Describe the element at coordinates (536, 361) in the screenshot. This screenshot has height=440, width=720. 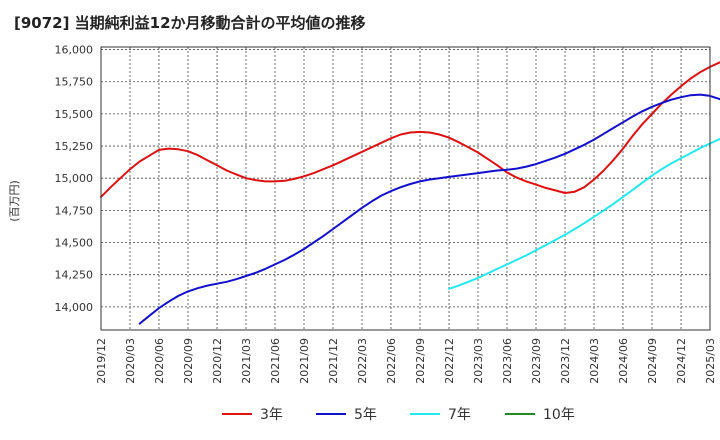
I see `x-tick-label: 2023/09` at that location.